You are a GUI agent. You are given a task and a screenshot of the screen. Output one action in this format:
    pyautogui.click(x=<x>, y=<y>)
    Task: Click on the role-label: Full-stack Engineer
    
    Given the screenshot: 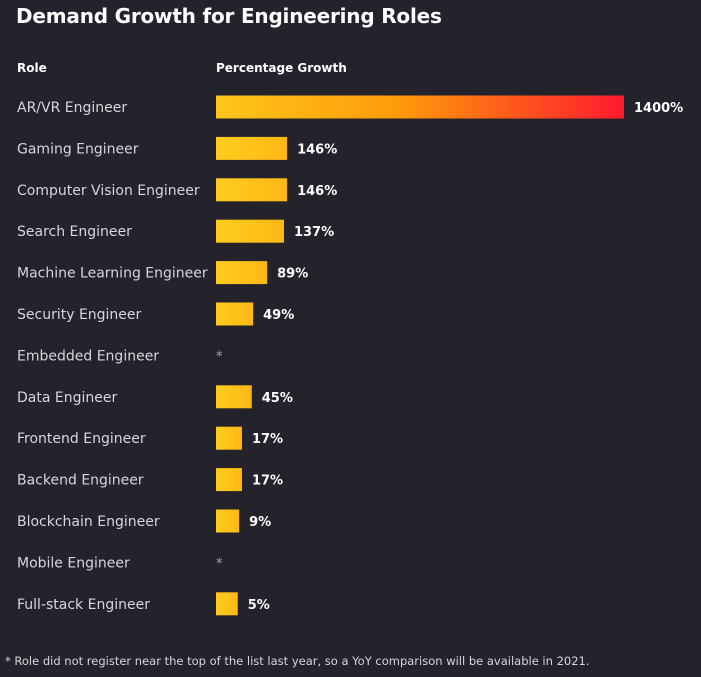 What is the action you would take?
    pyautogui.click(x=83, y=605)
    